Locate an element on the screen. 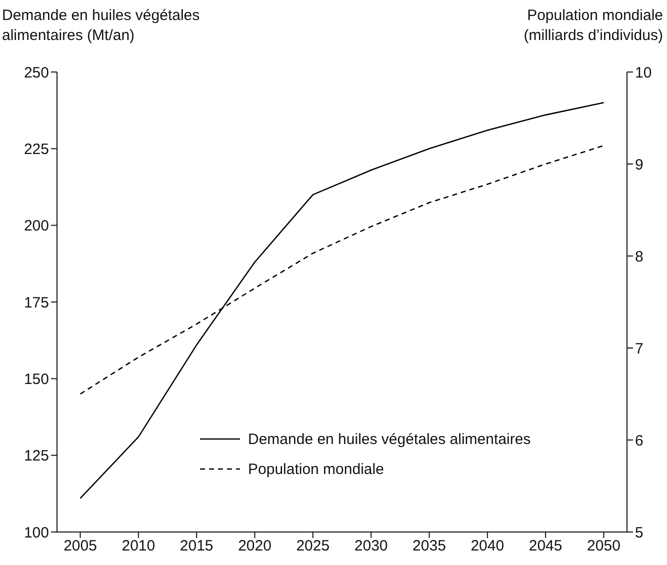  x-tick-label: 2045 is located at coordinates (545, 546).